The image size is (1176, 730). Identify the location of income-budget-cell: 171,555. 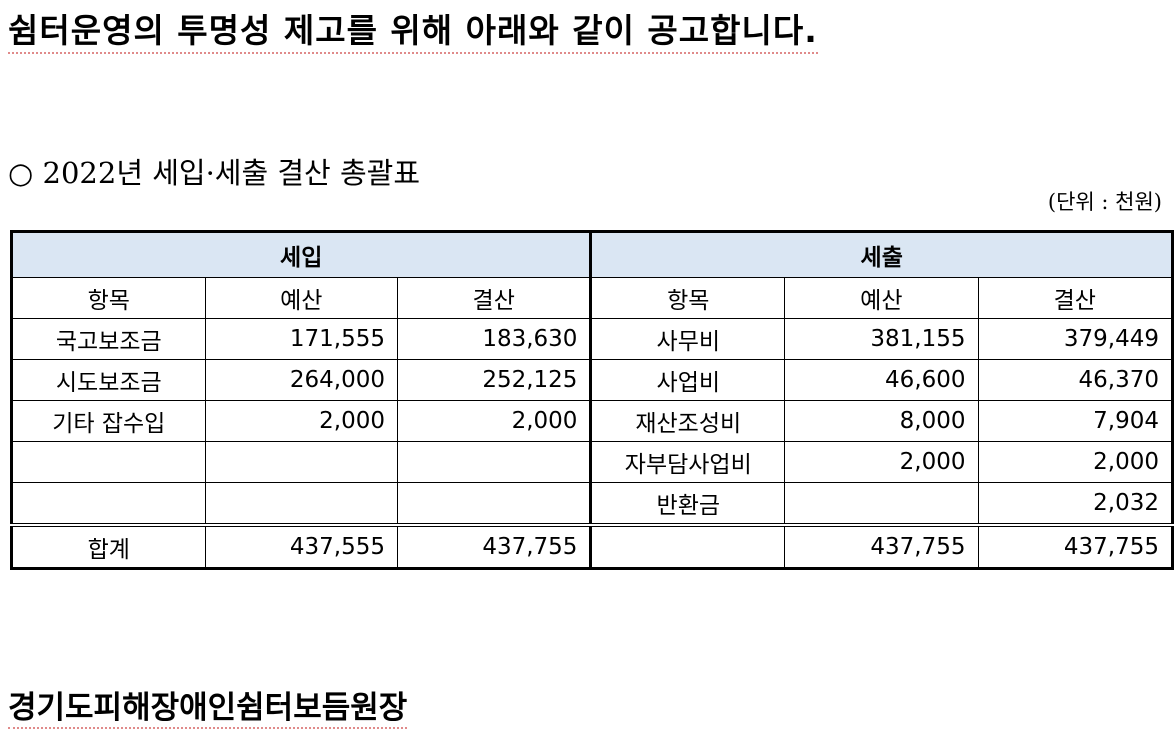
(301, 339).